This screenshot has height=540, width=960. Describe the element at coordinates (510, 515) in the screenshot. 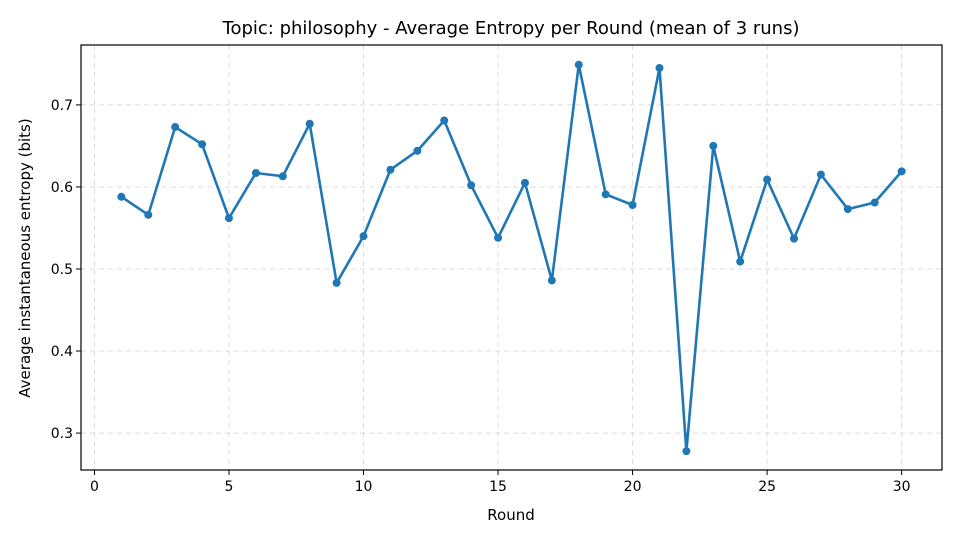

I see `x-axis-label: Round` at that location.